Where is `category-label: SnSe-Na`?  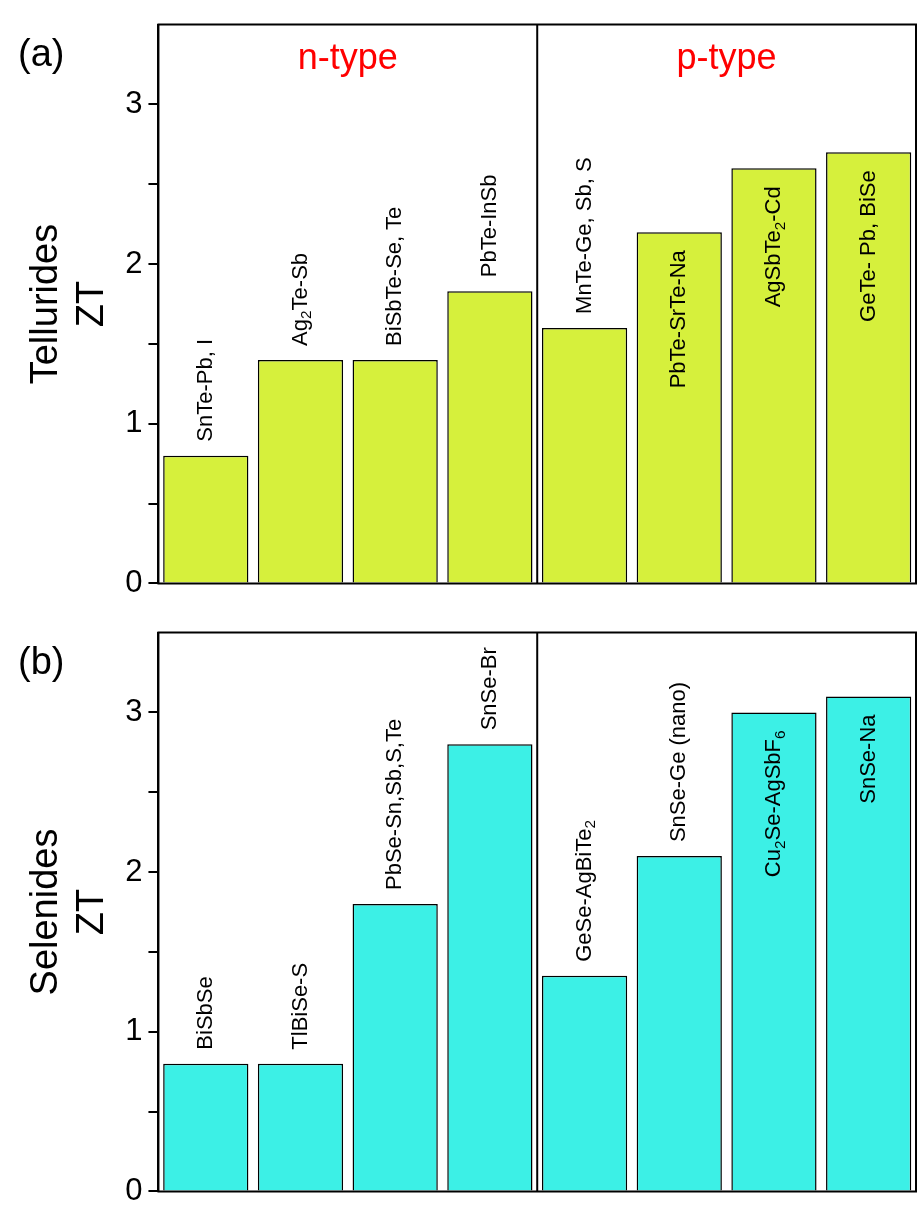
category-label: SnSe-Na is located at coordinates (867, 759).